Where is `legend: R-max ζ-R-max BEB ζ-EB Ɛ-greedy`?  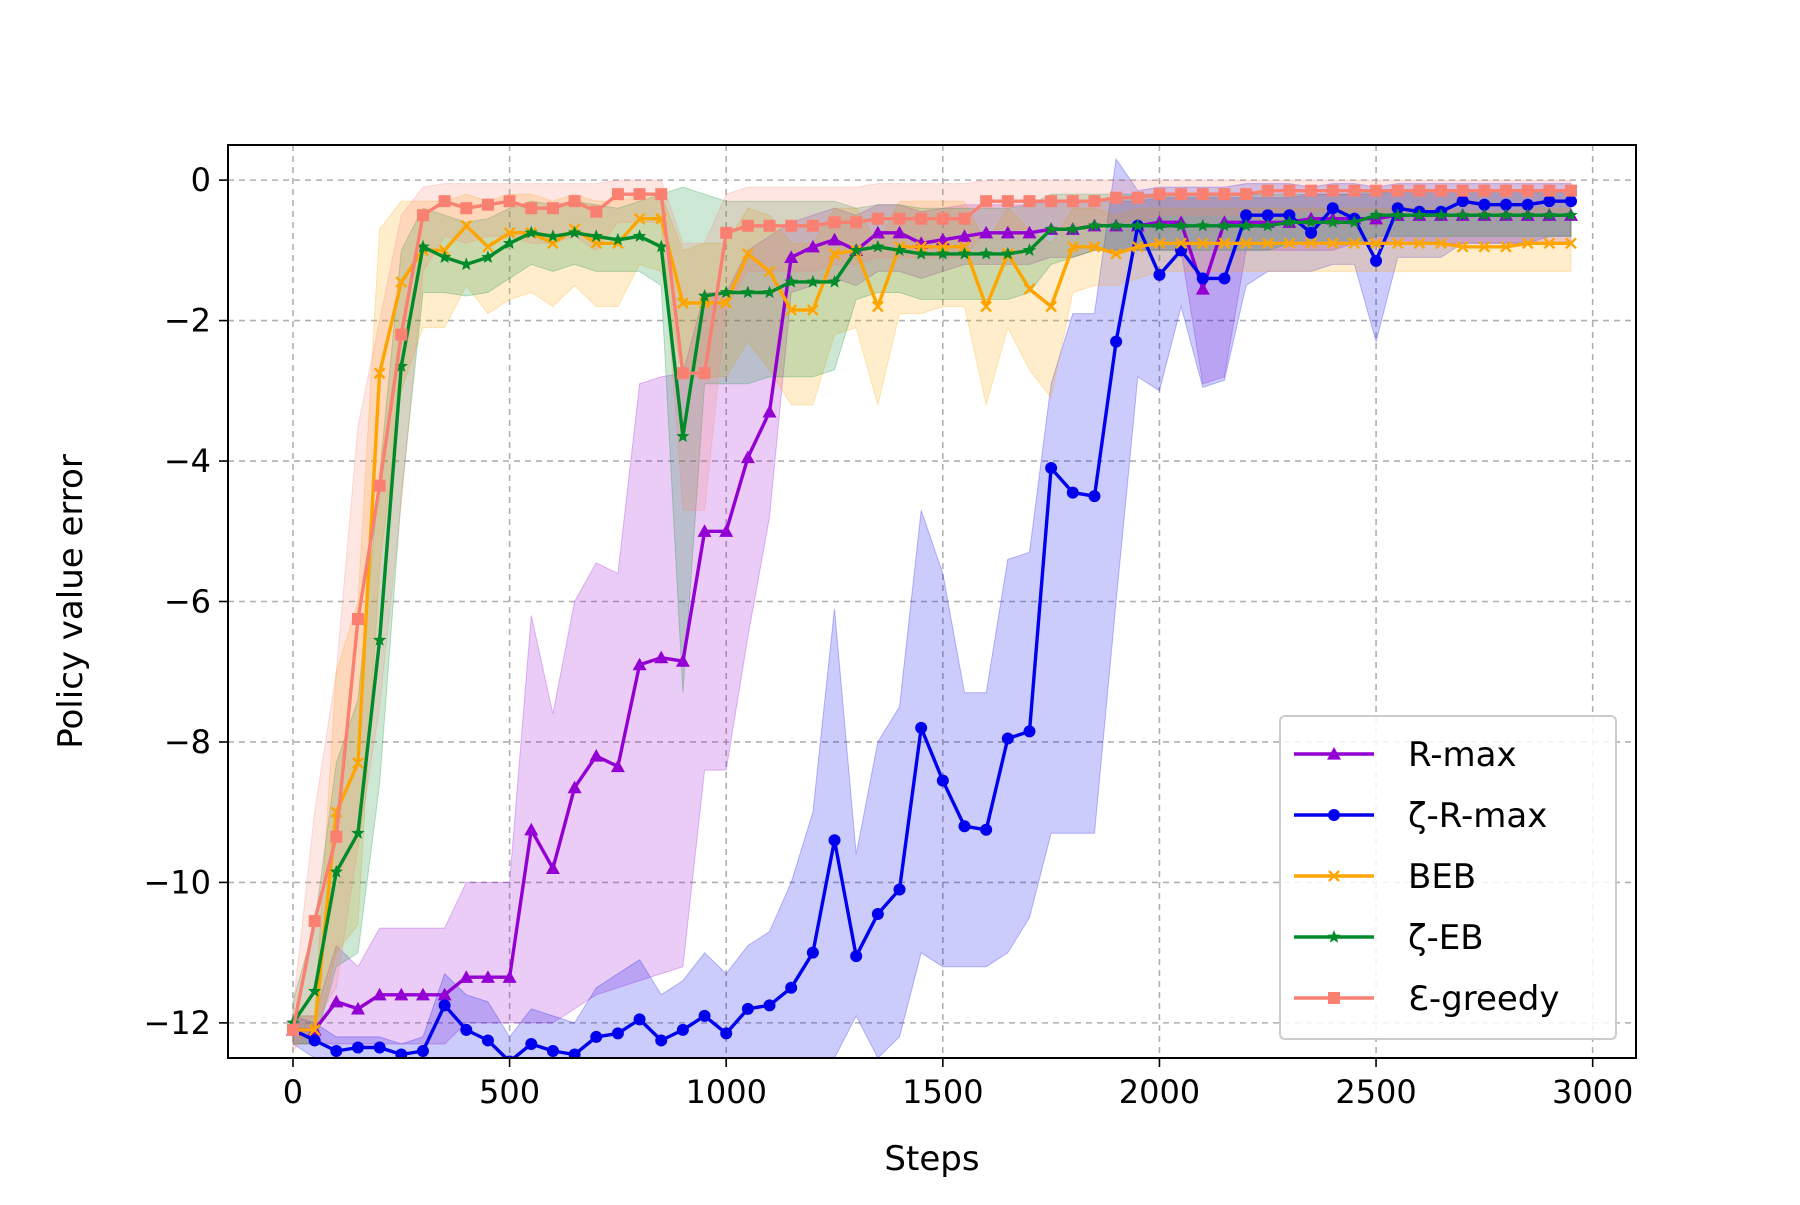 legend: R-max ζ-R-max BEB ζ-EB Ɛ-greedy is located at coordinates (1448, 877).